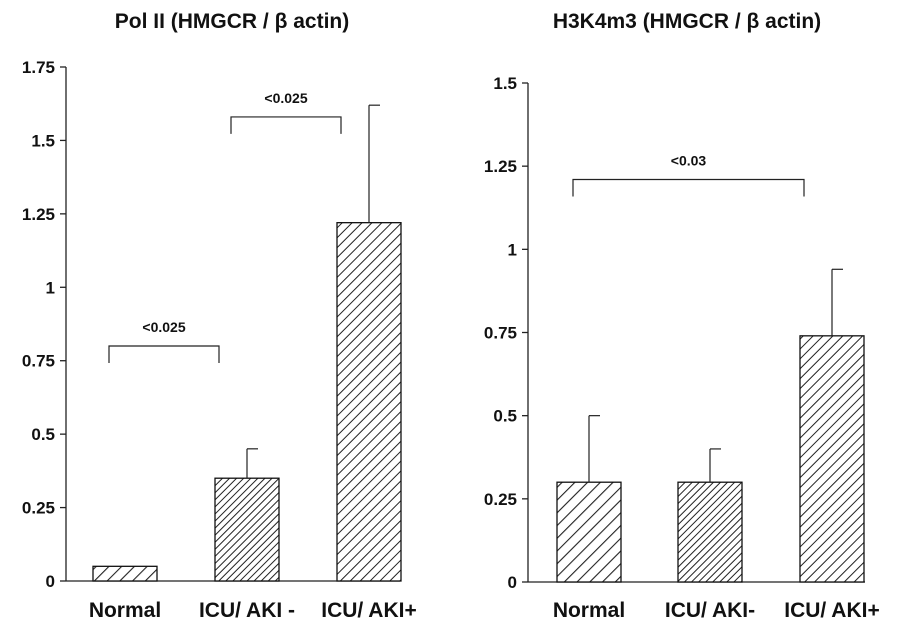 This screenshot has height=627, width=911. I want to click on category-label: ICU/ AKI-, so click(710, 610).